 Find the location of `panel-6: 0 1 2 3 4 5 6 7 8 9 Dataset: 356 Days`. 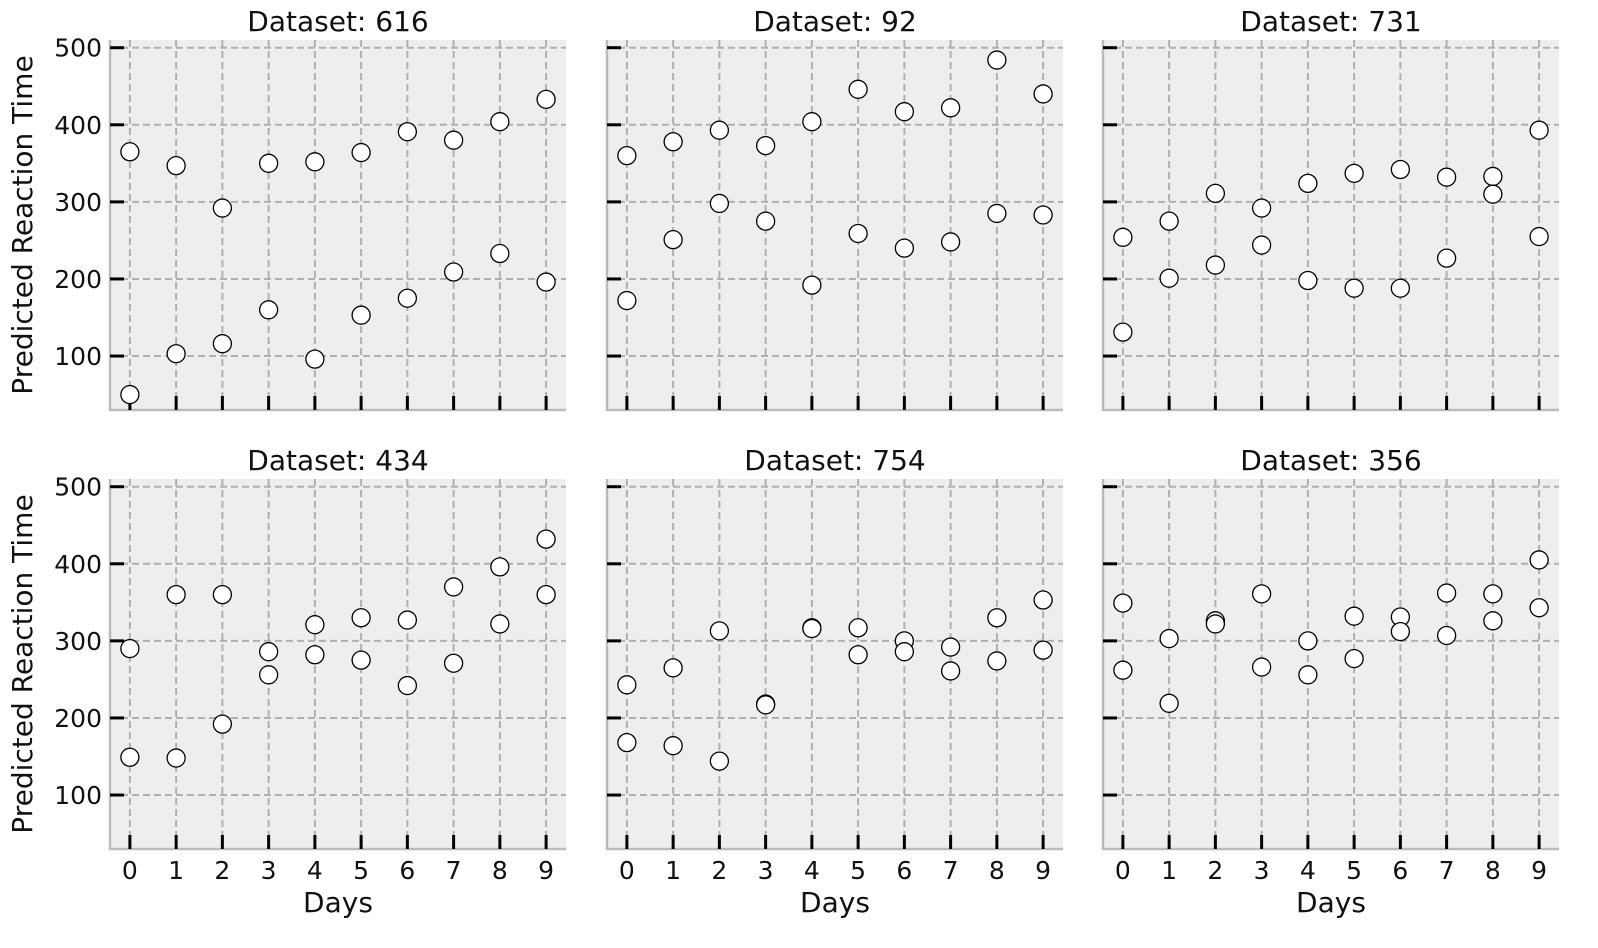

panel-6: 0 1 2 3 4 5 6 7 8 9 Dataset: 356 Days is located at coordinates (1330, 681).